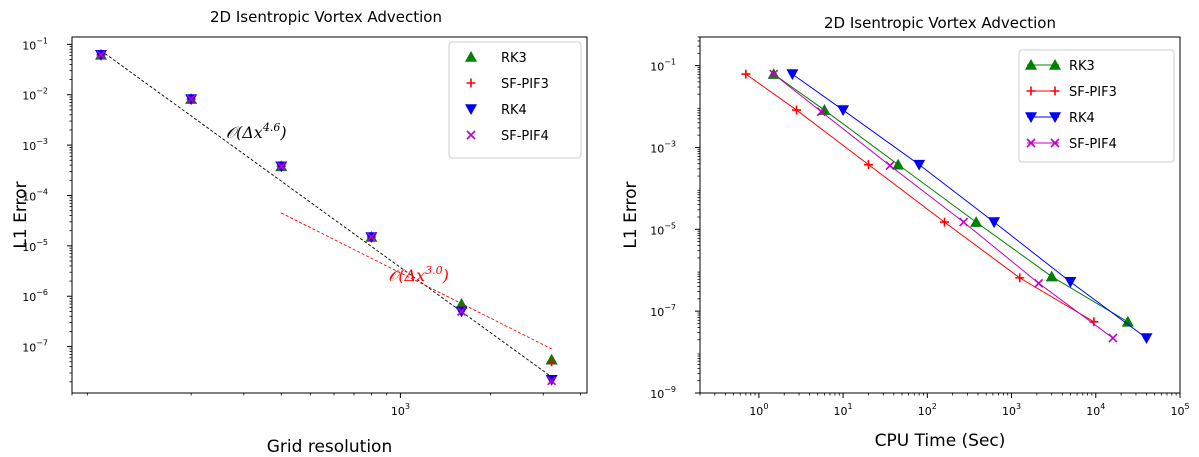 Image resolution: width=1199 pixels, height=457 pixels. Describe the element at coordinates (418, 274) in the screenshot. I see `slope-annotation: 𝒪(Δx3.0)` at that location.